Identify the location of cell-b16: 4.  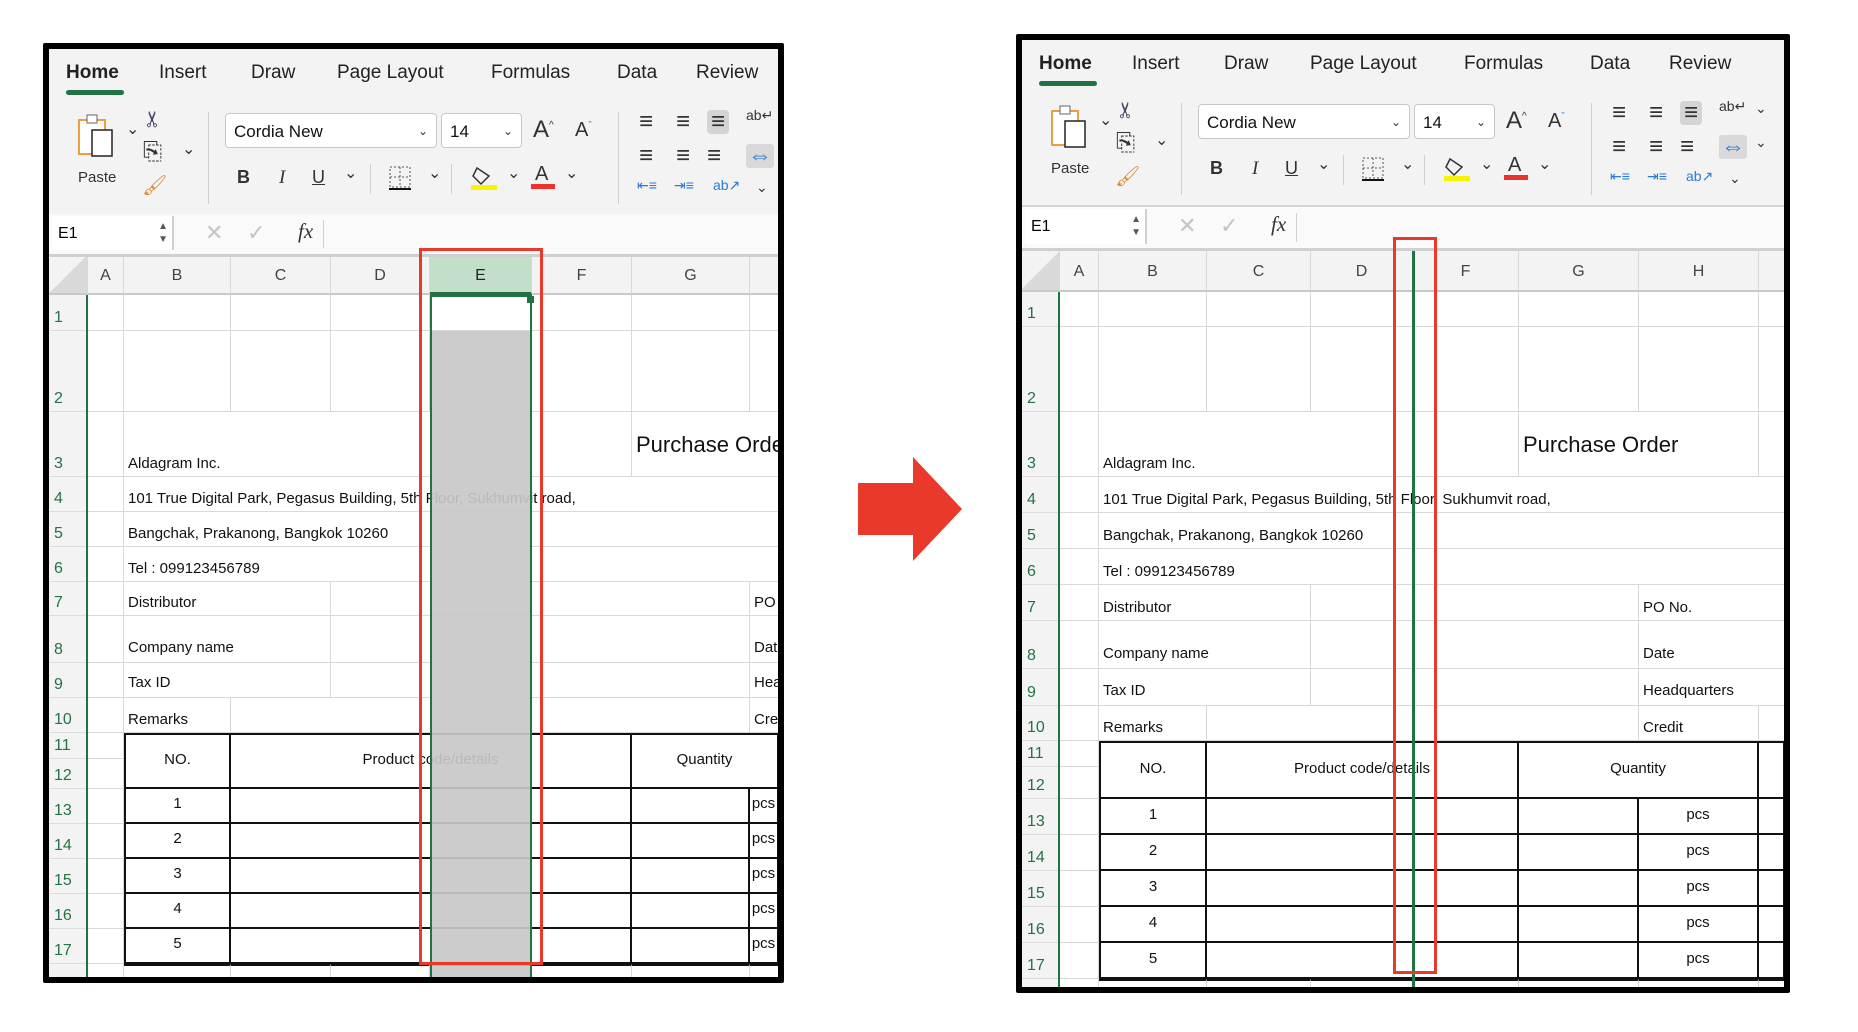
(177, 911).